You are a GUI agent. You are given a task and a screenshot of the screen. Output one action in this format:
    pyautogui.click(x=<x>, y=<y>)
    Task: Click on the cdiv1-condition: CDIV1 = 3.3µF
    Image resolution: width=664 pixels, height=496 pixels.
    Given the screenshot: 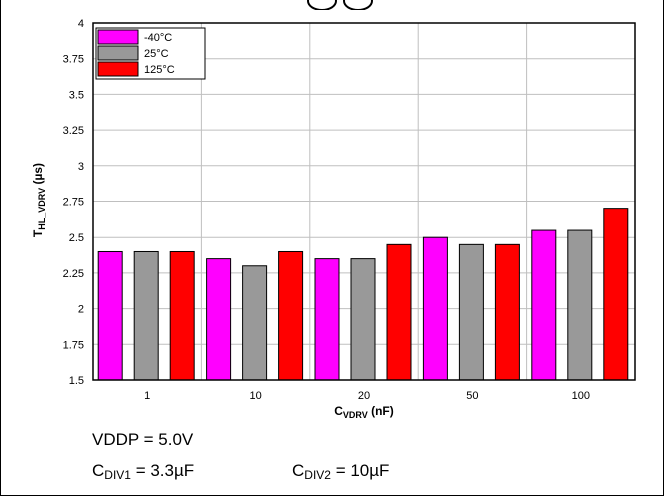 What is the action you would take?
    pyautogui.click(x=143, y=471)
    